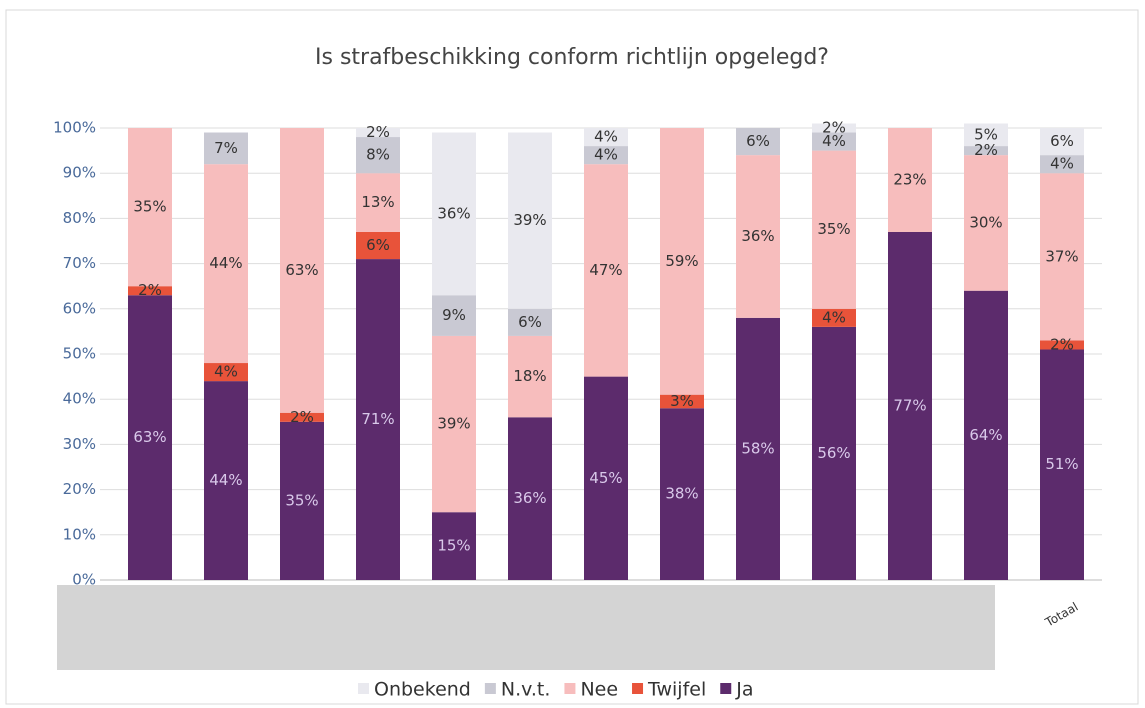  I want to click on y-tick-label: 60%, so click(79, 308).